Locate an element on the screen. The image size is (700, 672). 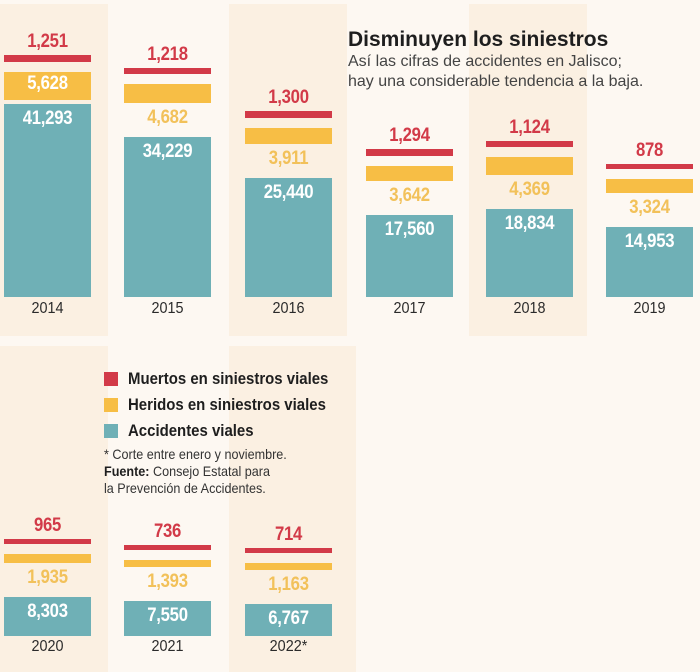
data-label-accidentes: 6,767 is located at coordinates (288, 618).